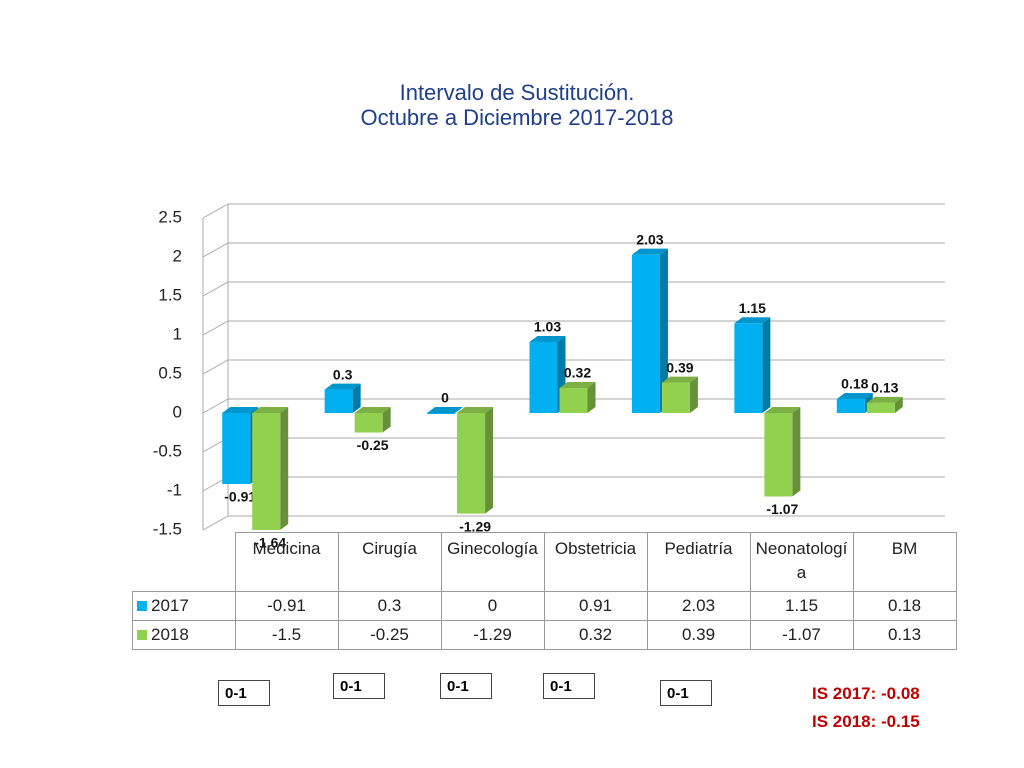 The image size is (1024, 768). Describe the element at coordinates (904, 606) in the screenshot. I see `value-cell: 0.18` at that location.